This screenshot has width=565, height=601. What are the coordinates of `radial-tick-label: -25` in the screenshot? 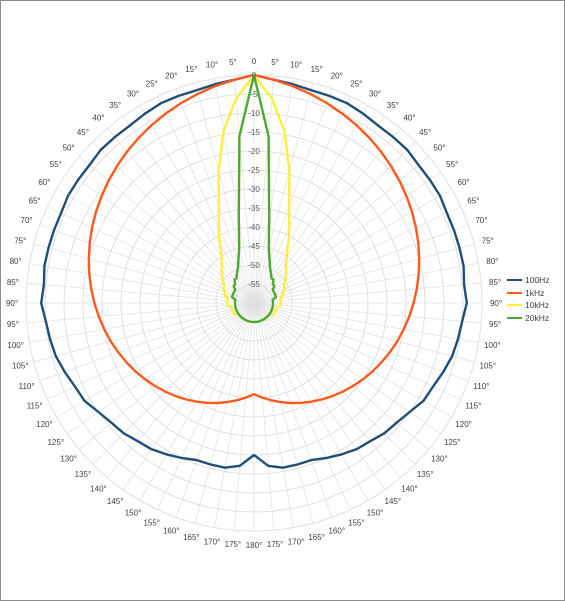 It's located at (254, 170).